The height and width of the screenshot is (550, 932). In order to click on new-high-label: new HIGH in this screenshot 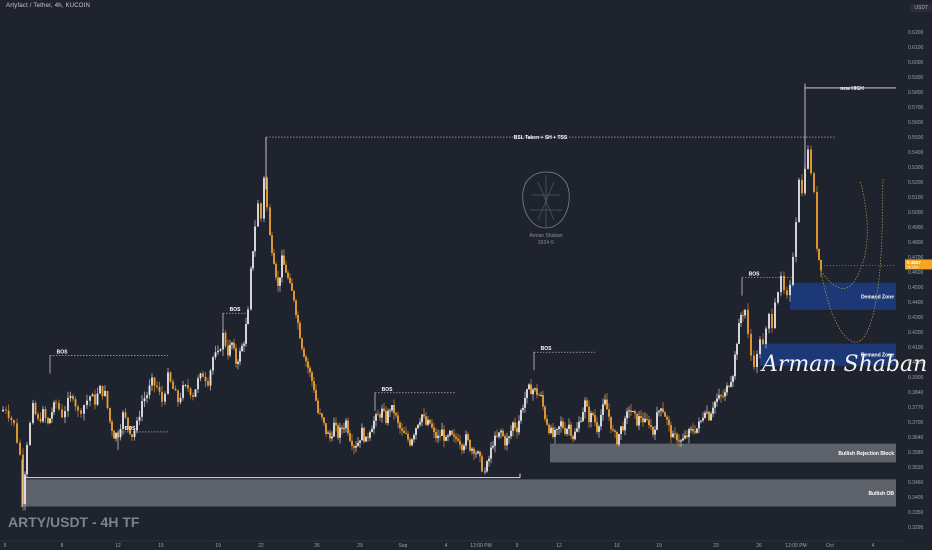, I will do `click(852, 89)`.